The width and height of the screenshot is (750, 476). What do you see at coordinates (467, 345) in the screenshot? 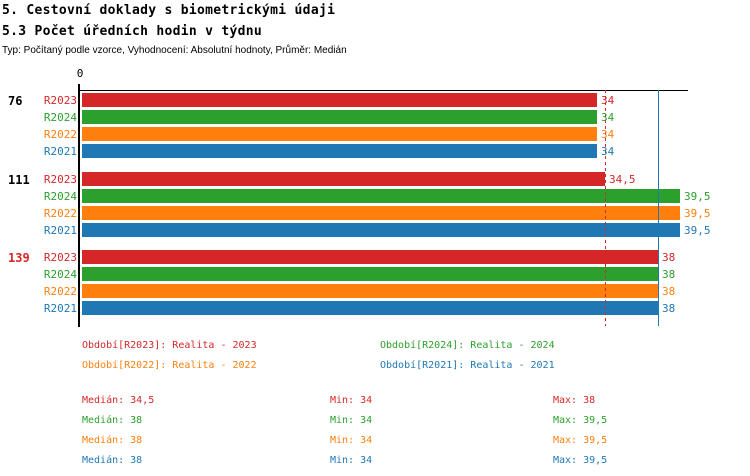
I see `legend-item: Období[R2024]: Realita - 2024` at bounding box center [467, 345].